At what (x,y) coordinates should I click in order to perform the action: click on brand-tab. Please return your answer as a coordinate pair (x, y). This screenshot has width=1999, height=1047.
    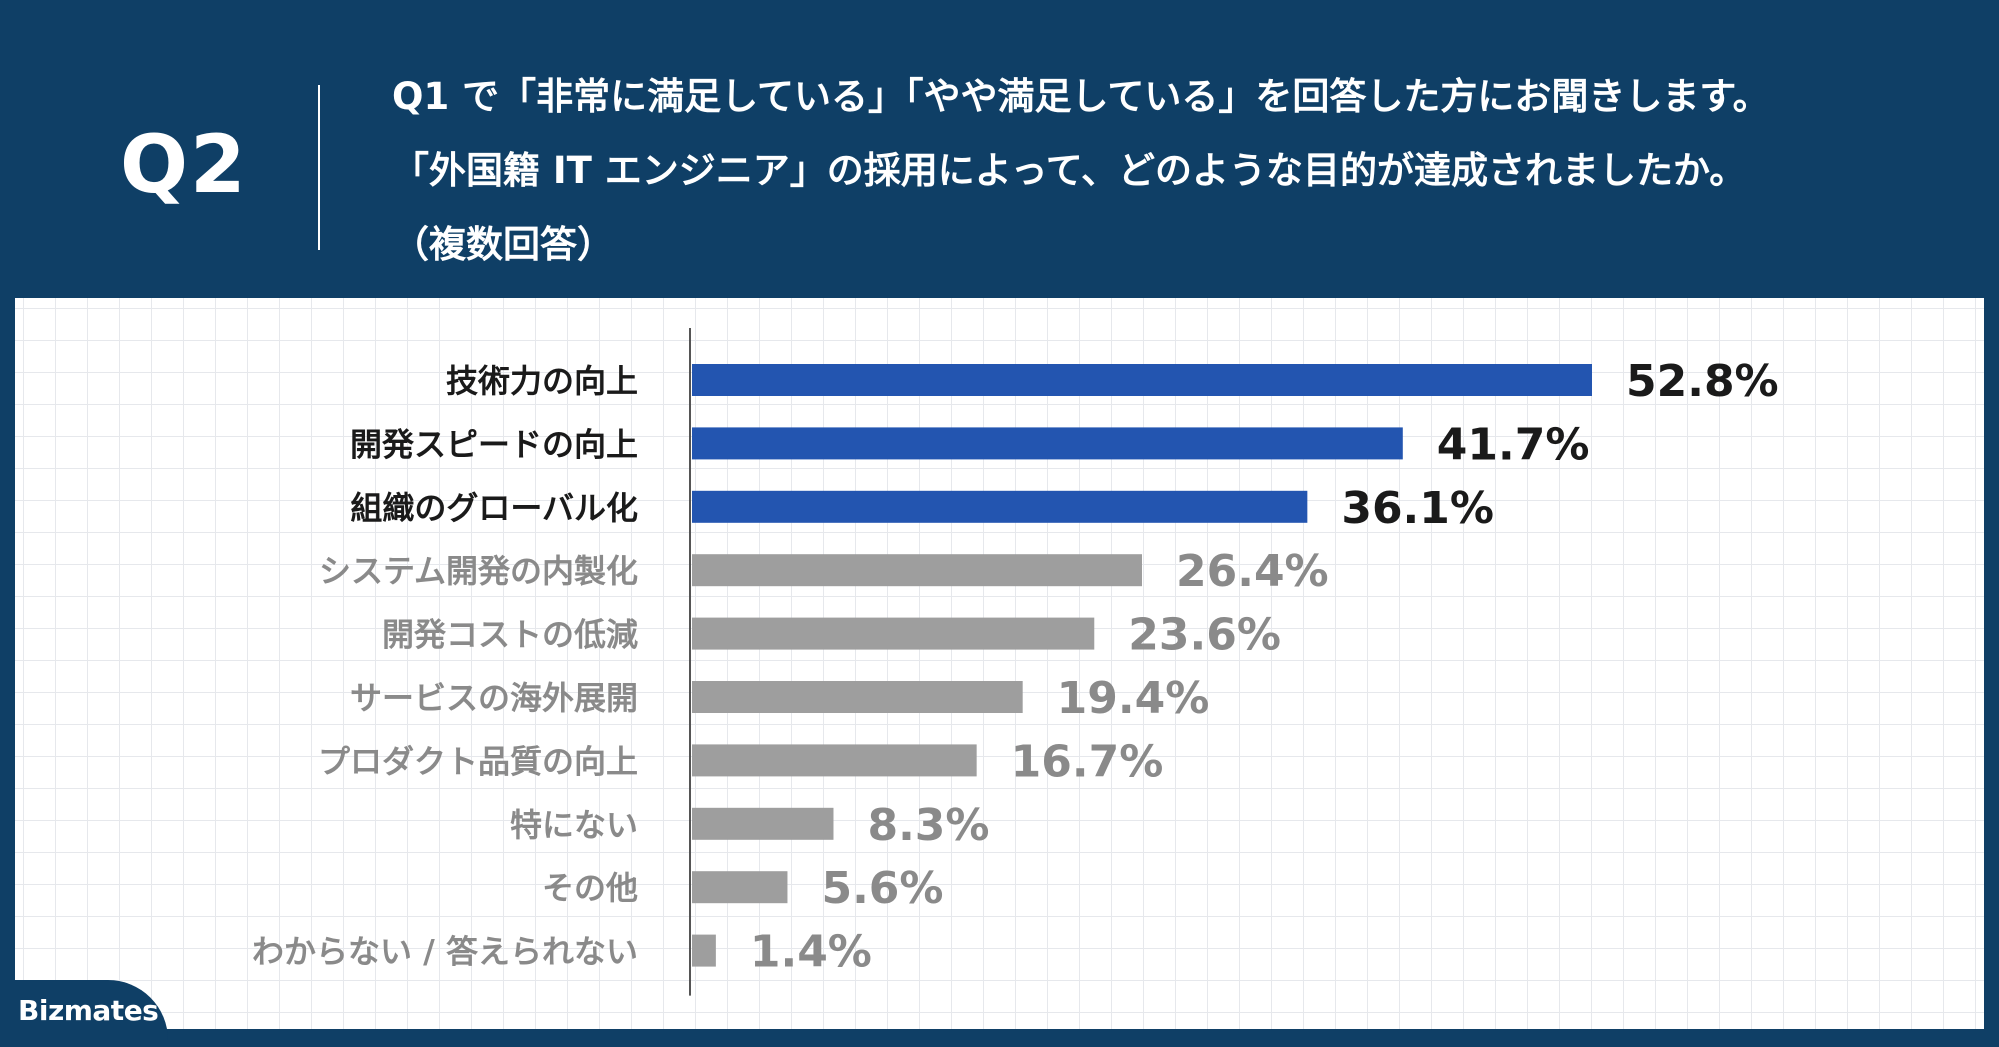
    Looking at the image, I should click on (84, 1013).